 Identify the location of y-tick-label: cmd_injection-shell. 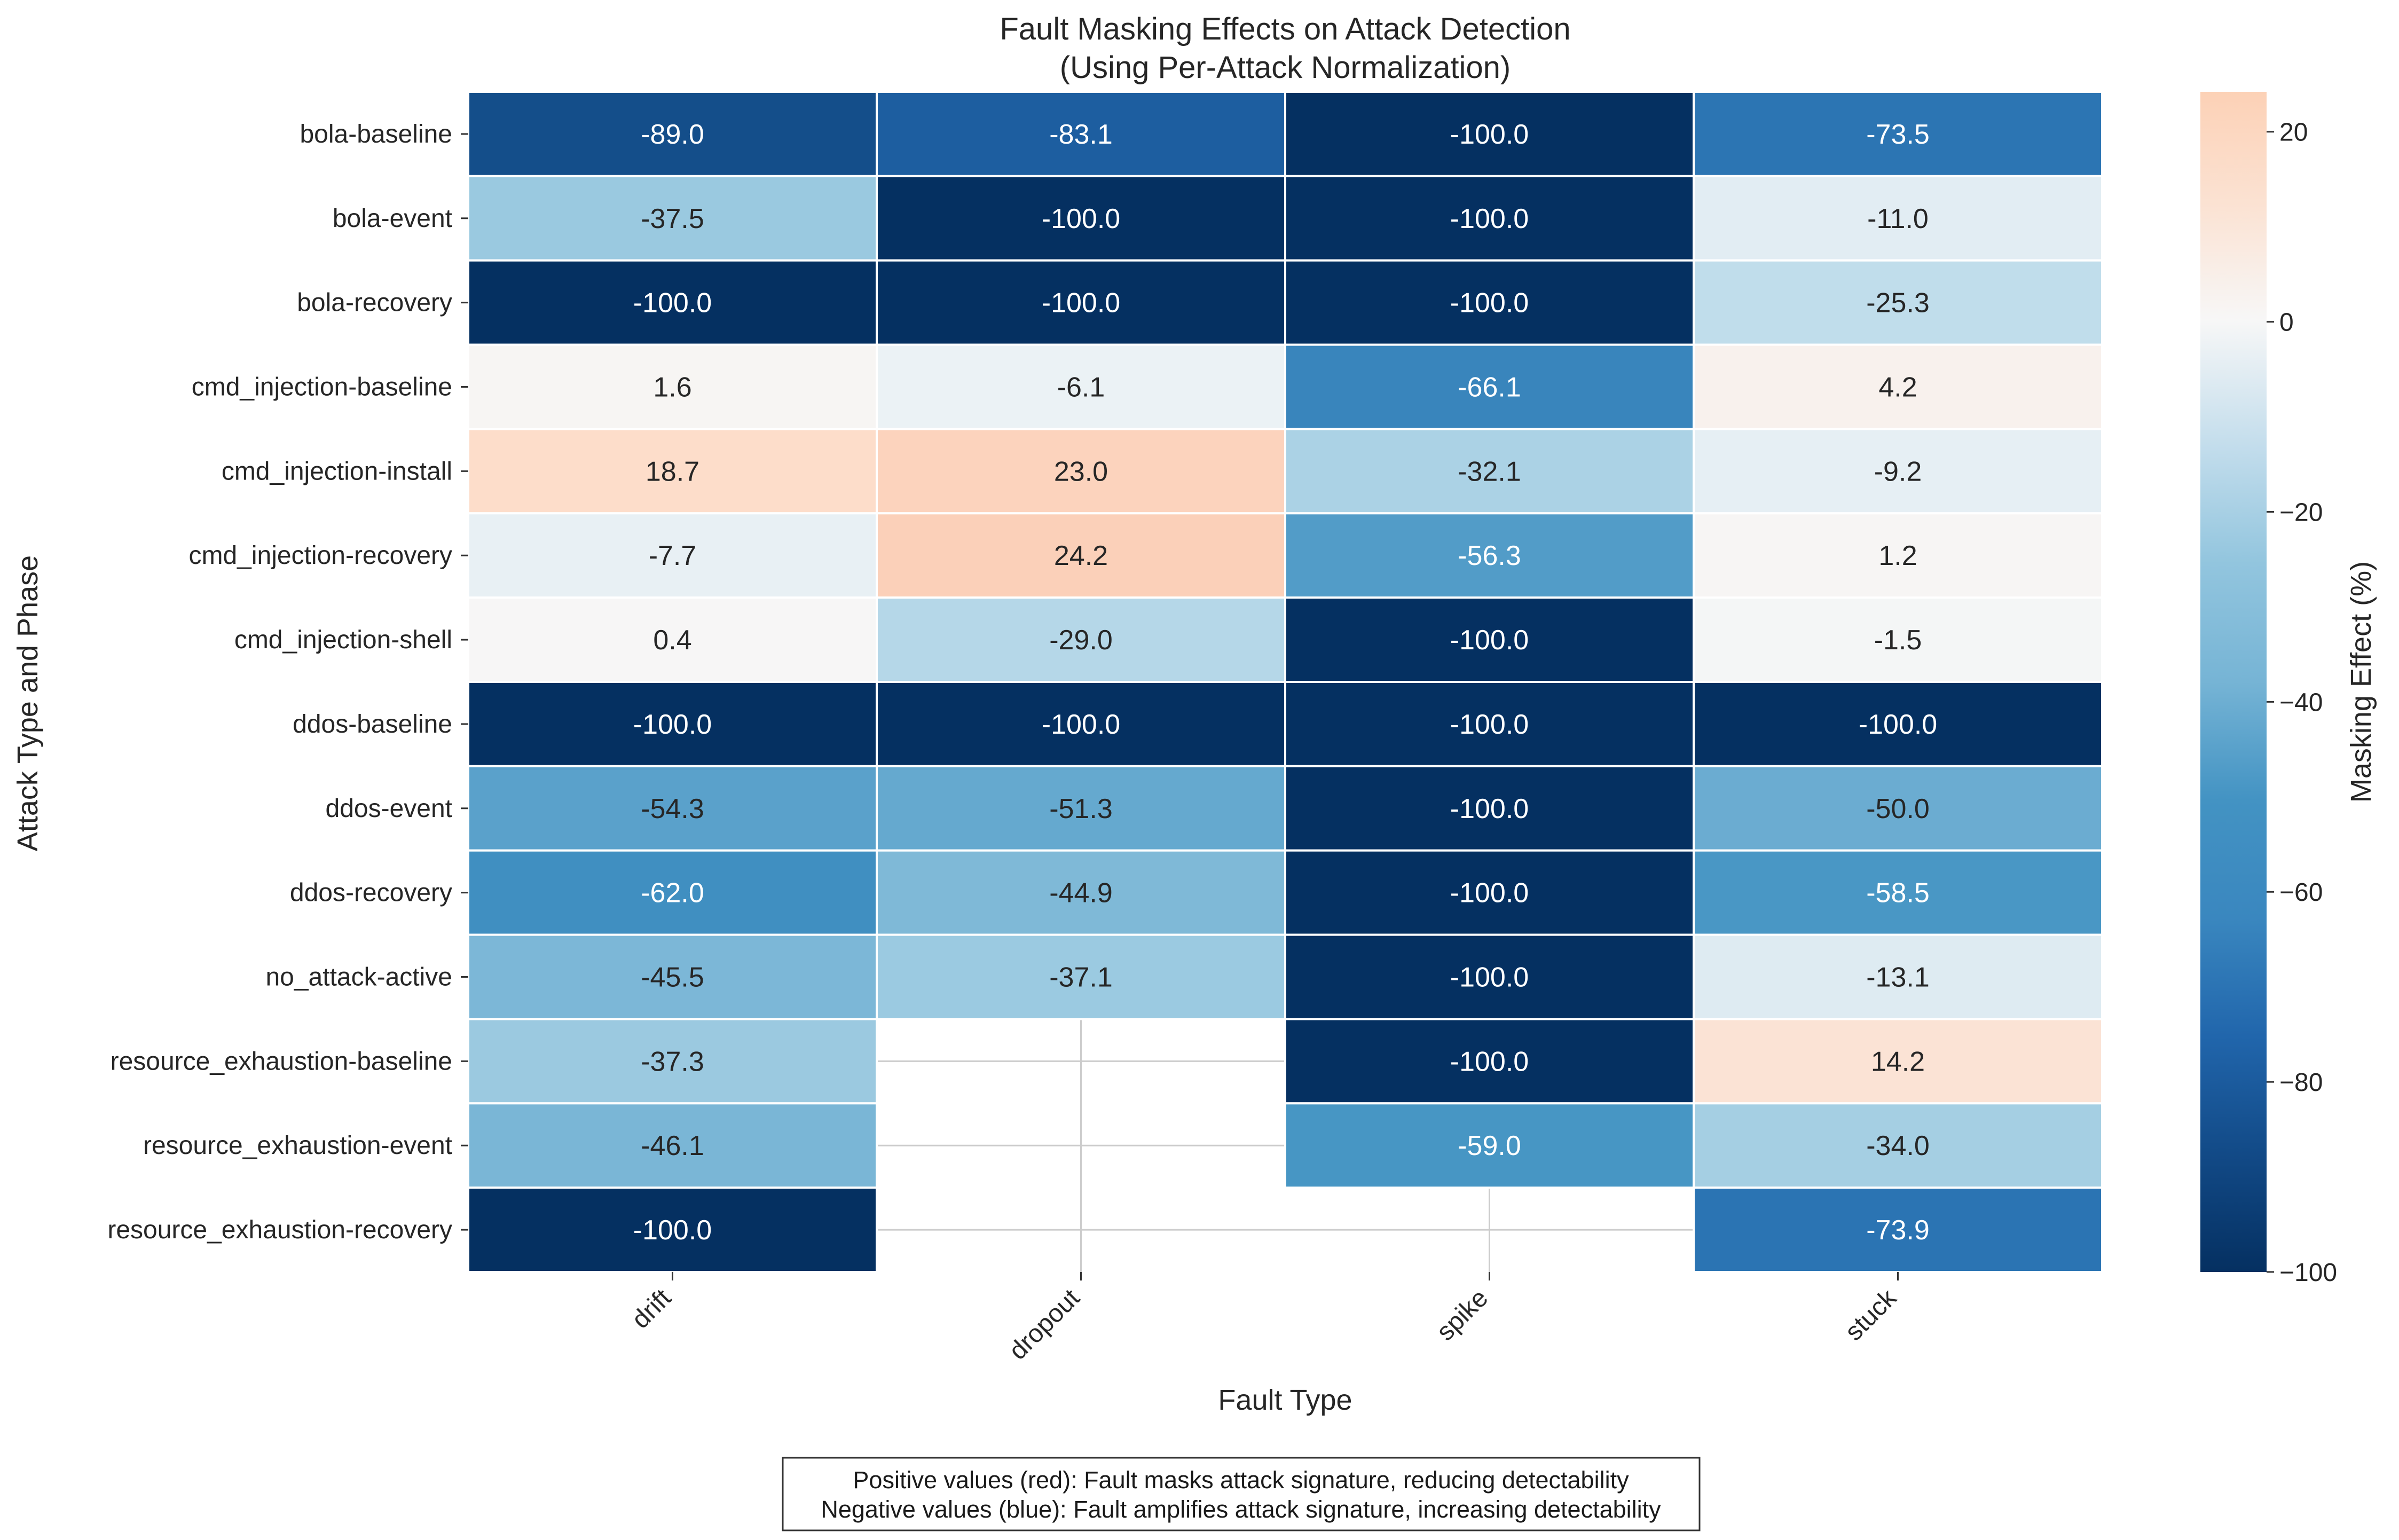
(343, 640).